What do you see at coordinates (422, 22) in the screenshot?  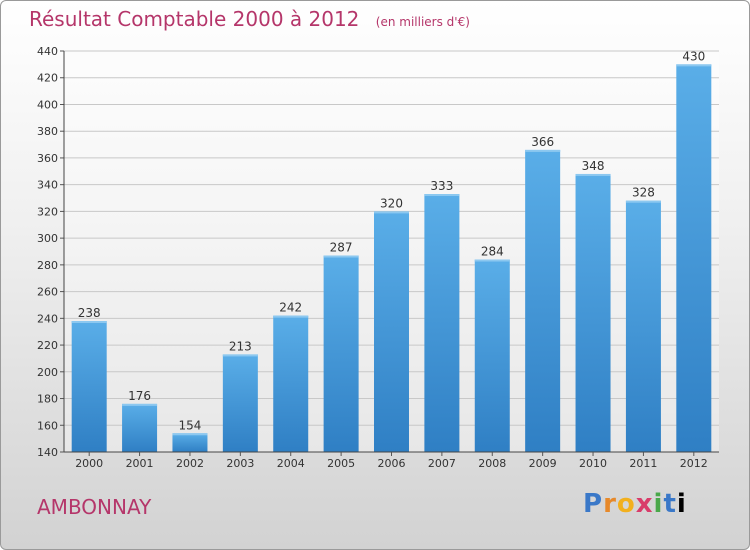 I see `chart-subtitle: (en milliers d'€)` at bounding box center [422, 22].